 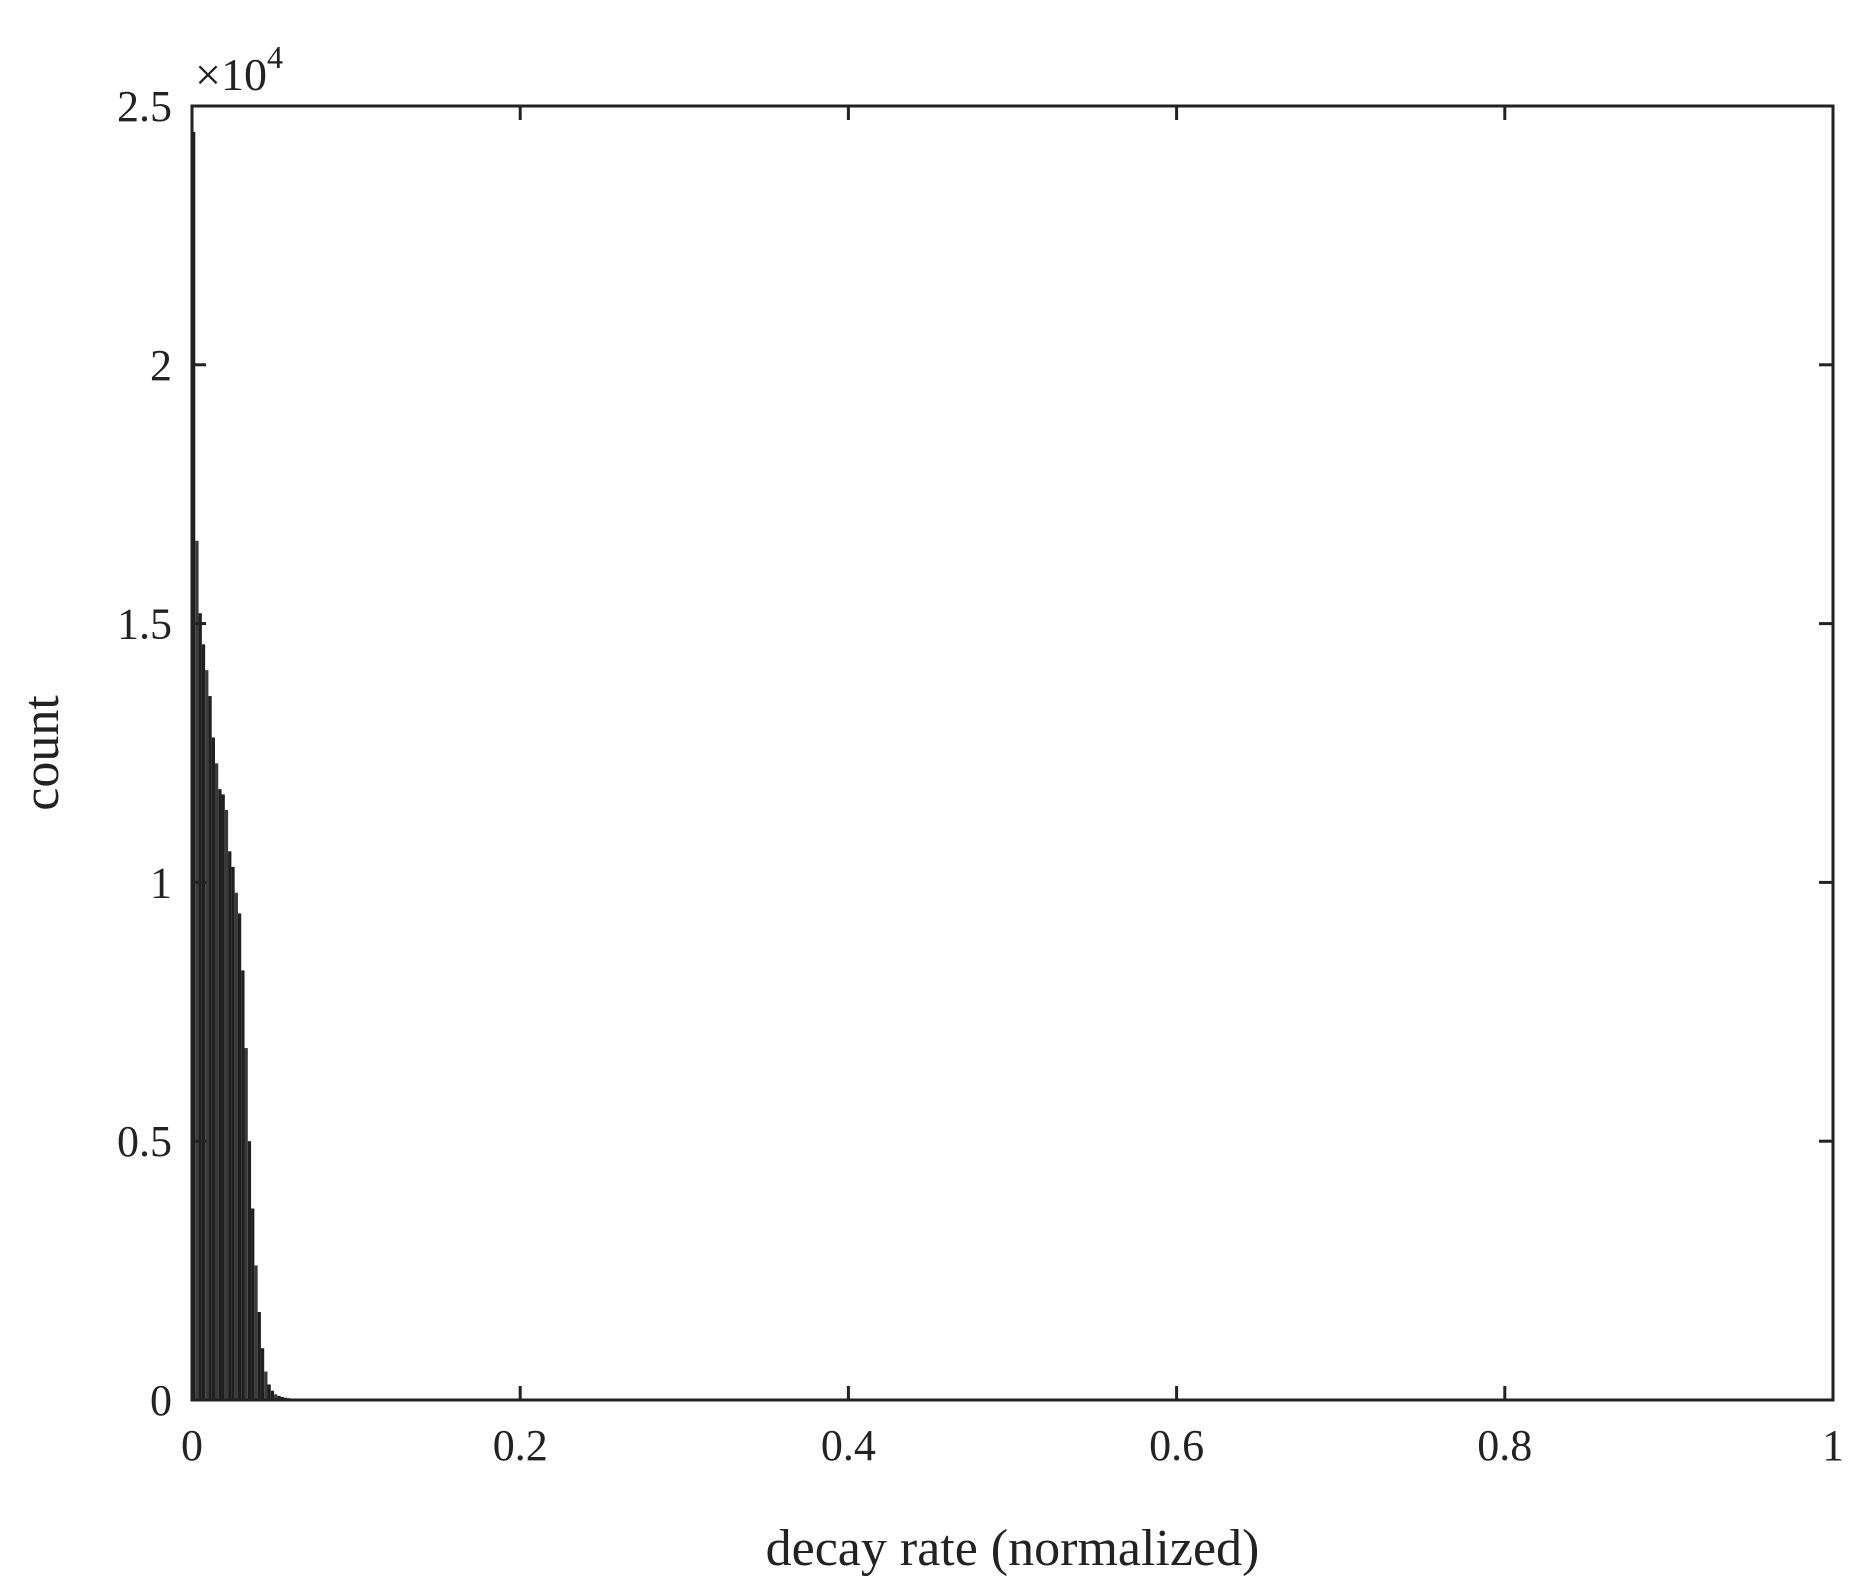 What do you see at coordinates (161, 365) in the screenshot?
I see `y-tick-label: 2` at bounding box center [161, 365].